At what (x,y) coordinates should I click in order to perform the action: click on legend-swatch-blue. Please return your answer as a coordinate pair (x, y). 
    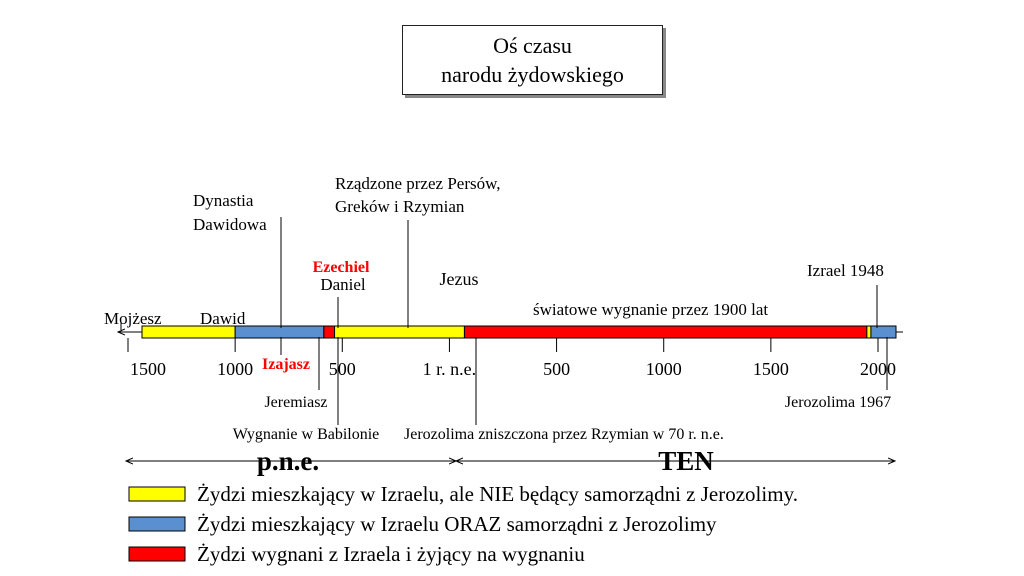
    Looking at the image, I should click on (157, 524).